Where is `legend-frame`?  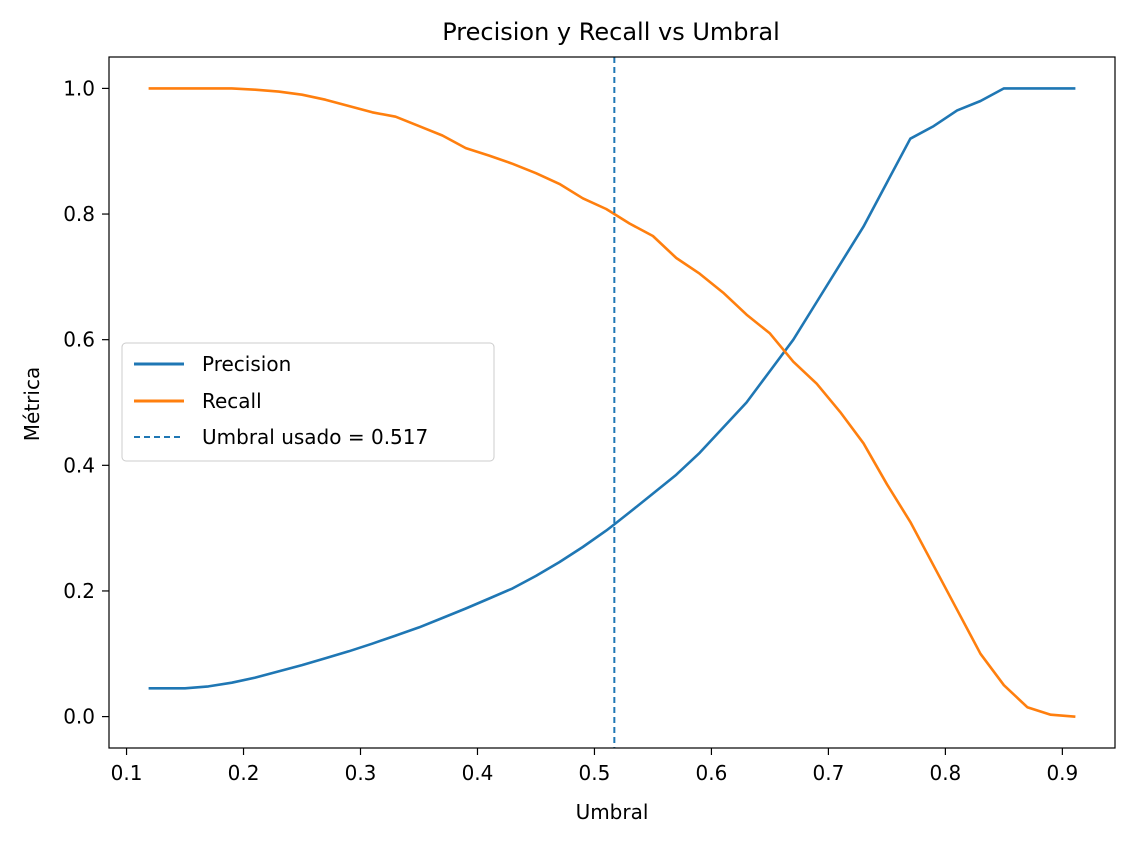 legend-frame is located at coordinates (308, 402).